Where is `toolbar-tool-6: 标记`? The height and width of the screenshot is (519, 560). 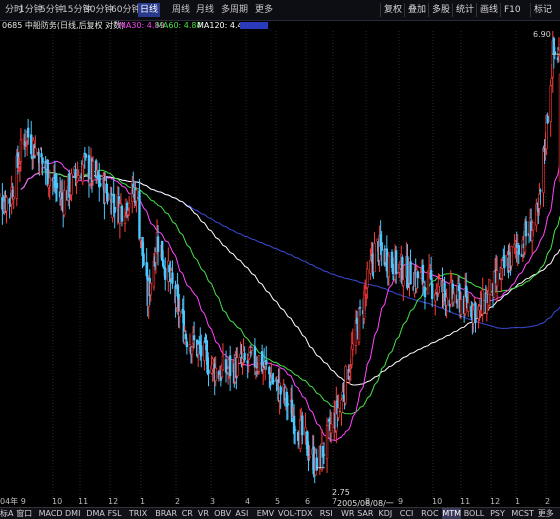 toolbar-tool-6: 标记 is located at coordinates (541, 10).